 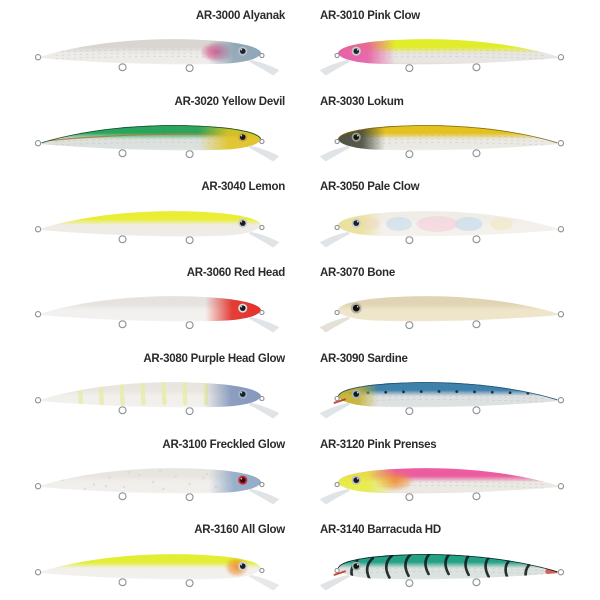 I want to click on item-label: AR-3060 Red Head, so click(x=236, y=273).